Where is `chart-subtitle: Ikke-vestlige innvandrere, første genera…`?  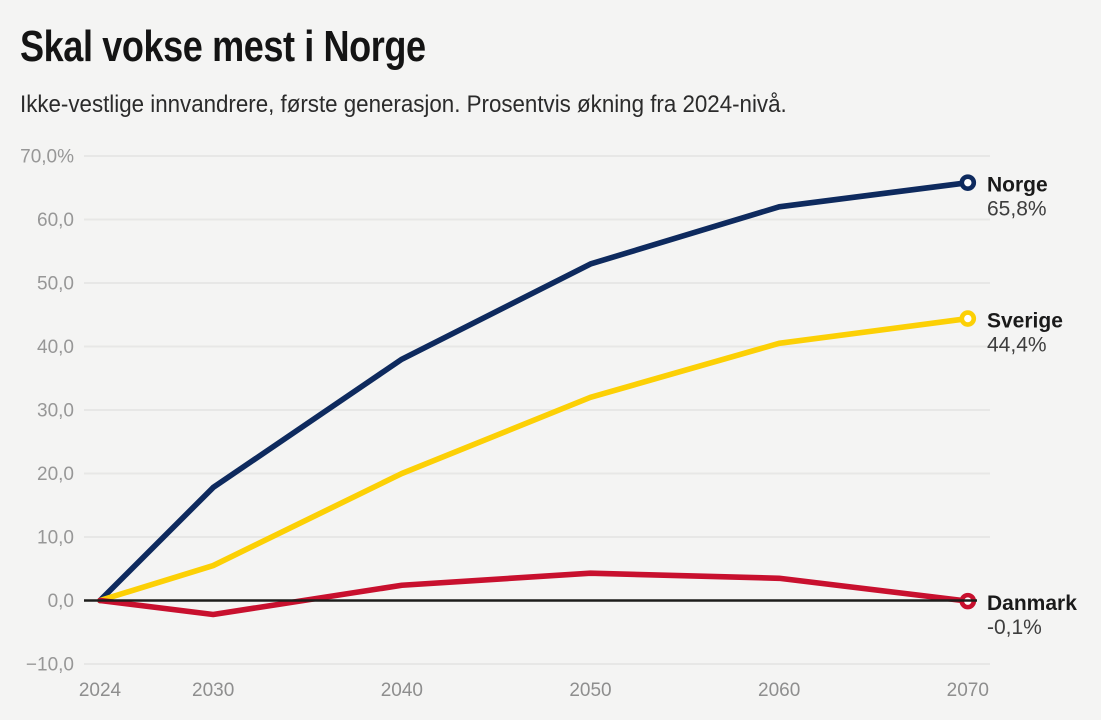 chart-subtitle: Ikke-vestlige innvandrere, første genera… is located at coordinates (403, 104).